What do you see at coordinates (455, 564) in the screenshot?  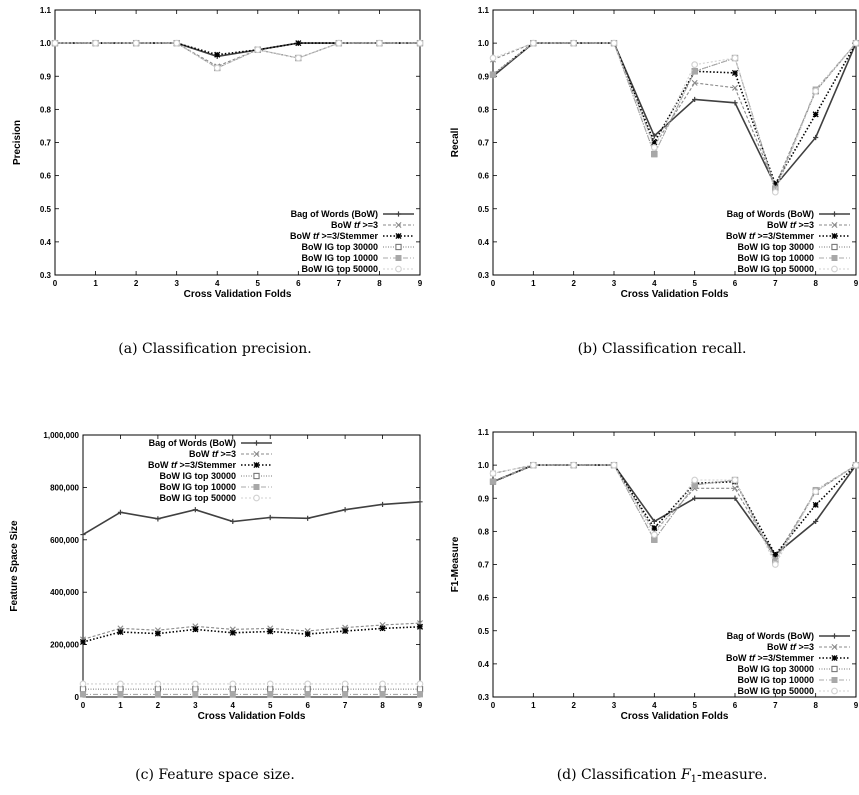 I see `y-axis-label: F1-Measure` at bounding box center [455, 564].